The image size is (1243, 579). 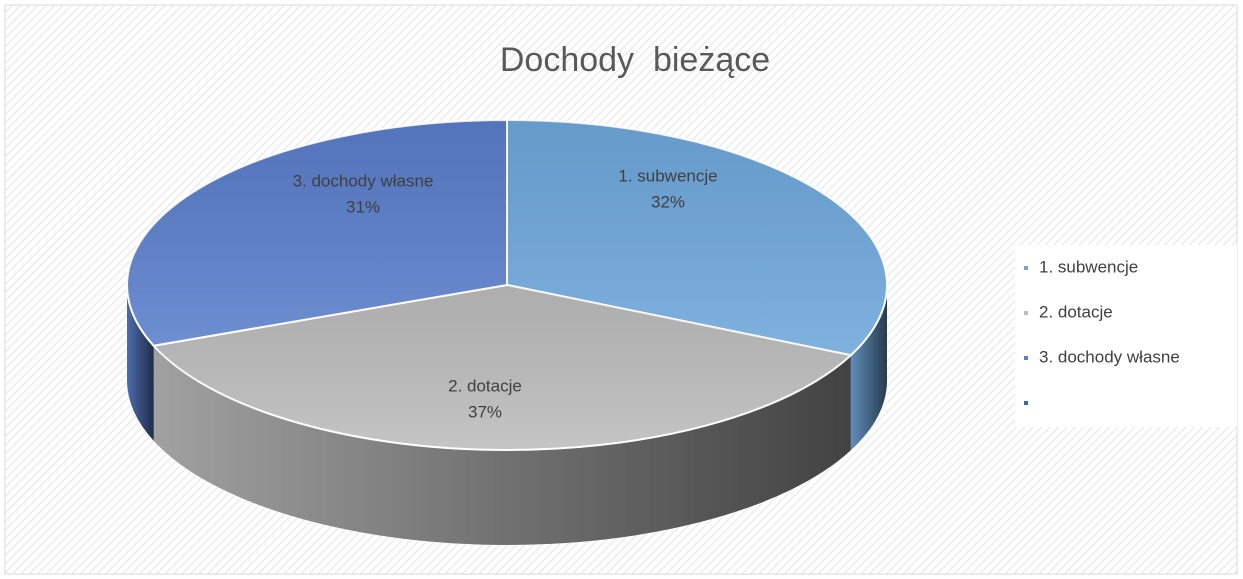 I want to click on legend-label: 2. dotacje, so click(x=1076, y=311).